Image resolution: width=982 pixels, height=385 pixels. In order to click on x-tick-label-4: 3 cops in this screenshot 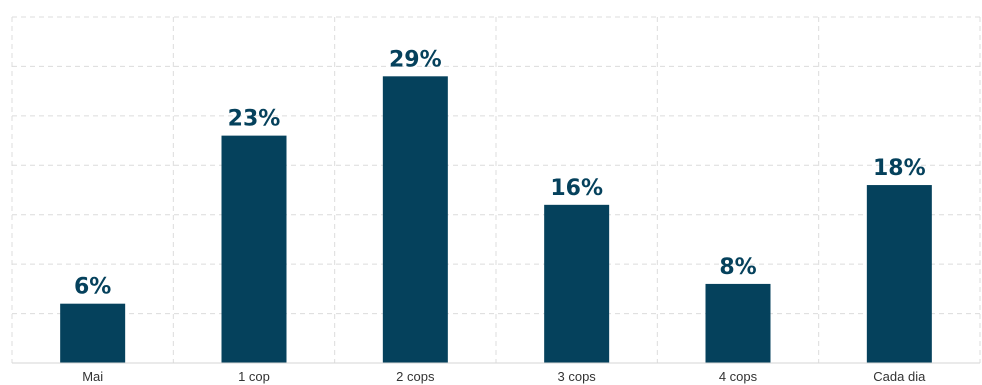, I will do `click(577, 376)`.